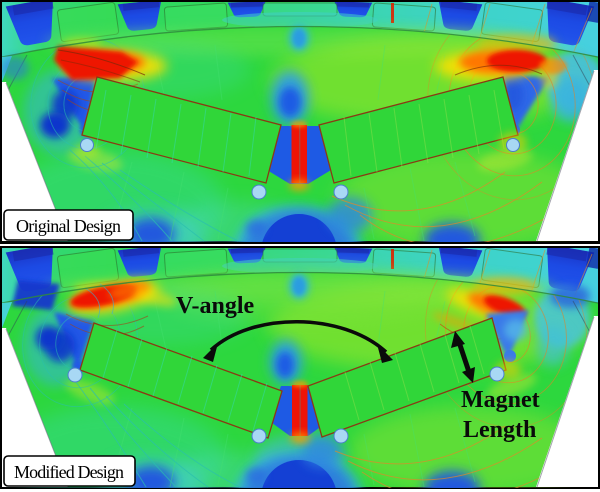 This screenshot has width=600, height=492. What do you see at coordinates (500, 400) in the screenshot?
I see `svg-text: Magnet` at bounding box center [500, 400].